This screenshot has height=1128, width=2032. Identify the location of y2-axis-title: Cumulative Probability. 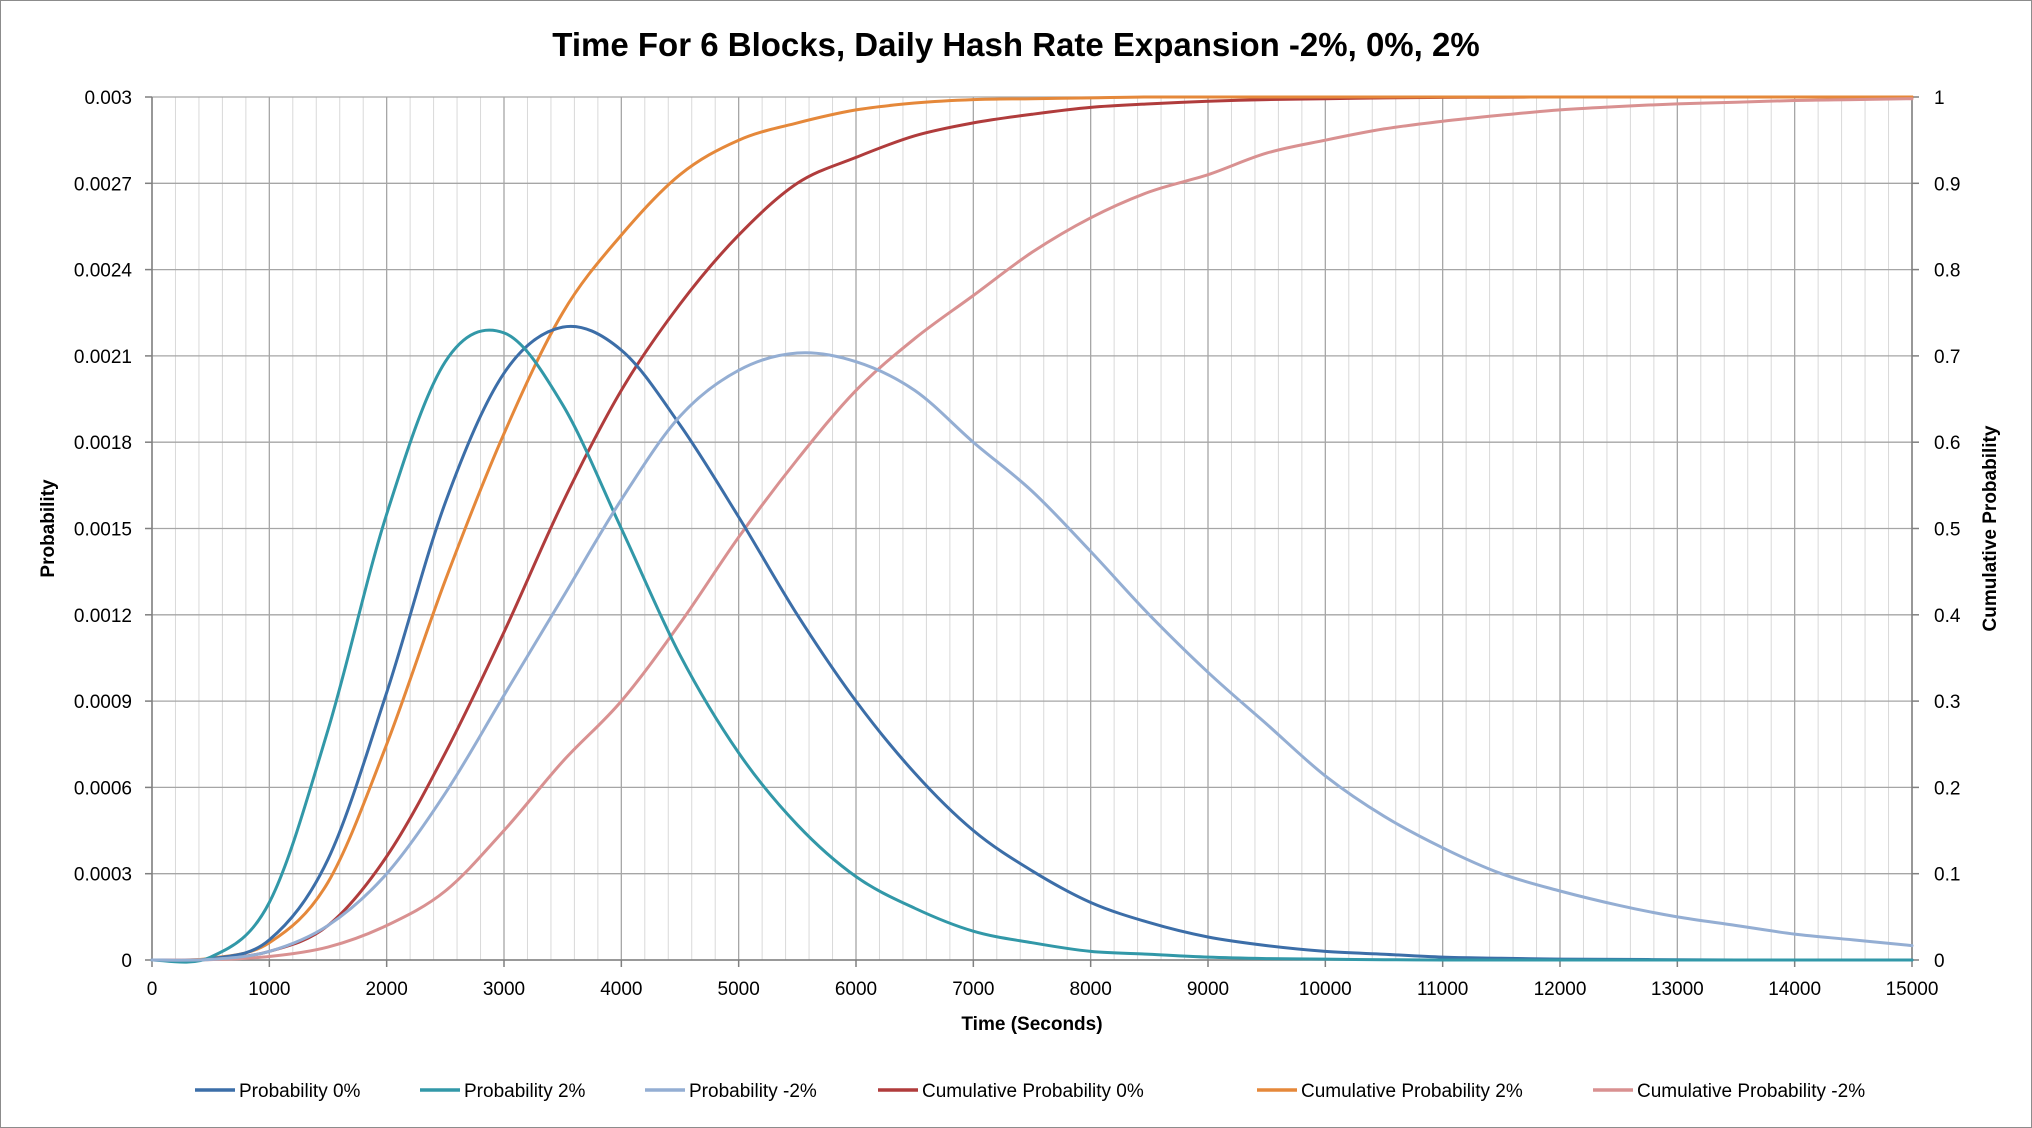
(1990, 528).